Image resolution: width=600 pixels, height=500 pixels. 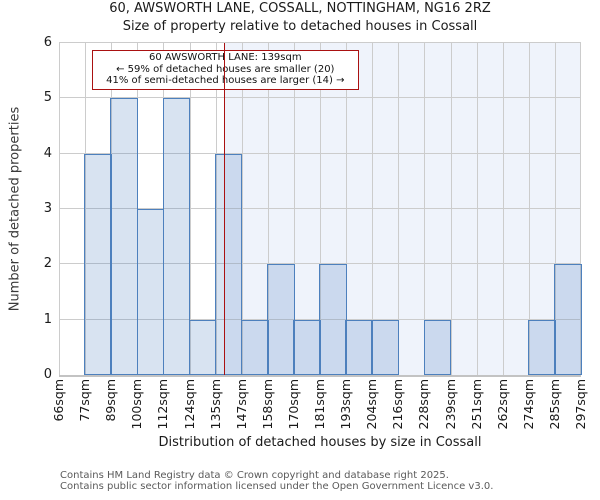 I want to click on y-tick-label: 1, so click(x=47, y=319).